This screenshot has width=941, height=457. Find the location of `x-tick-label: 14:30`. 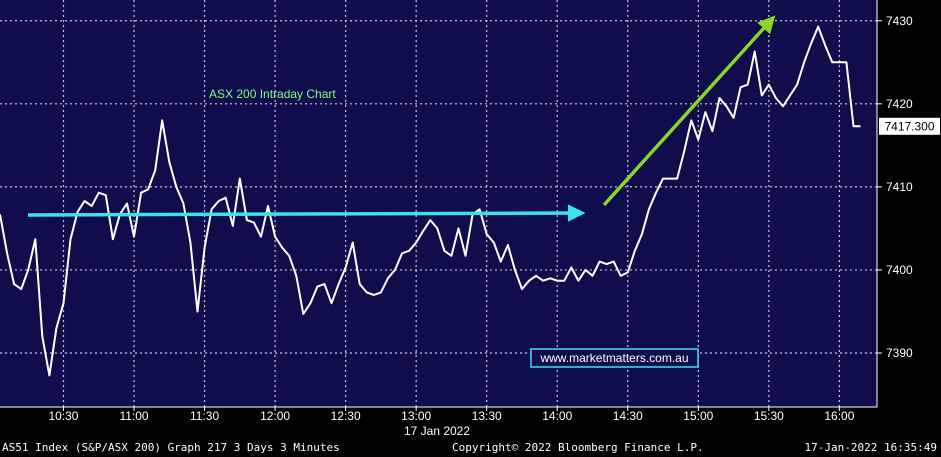

x-tick-label: 14:30 is located at coordinates (628, 416).